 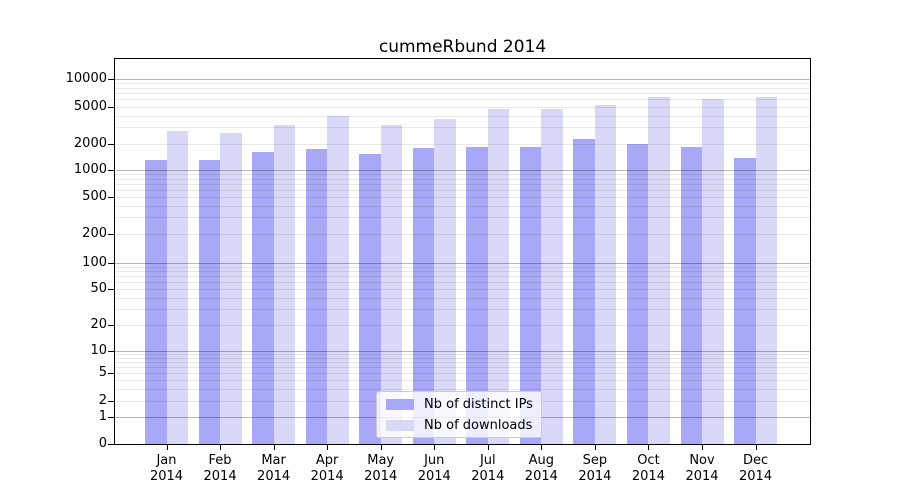 What do you see at coordinates (328, 447) in the screenshot?
I see `x-tick-apr` at bounding box center [328, 447].